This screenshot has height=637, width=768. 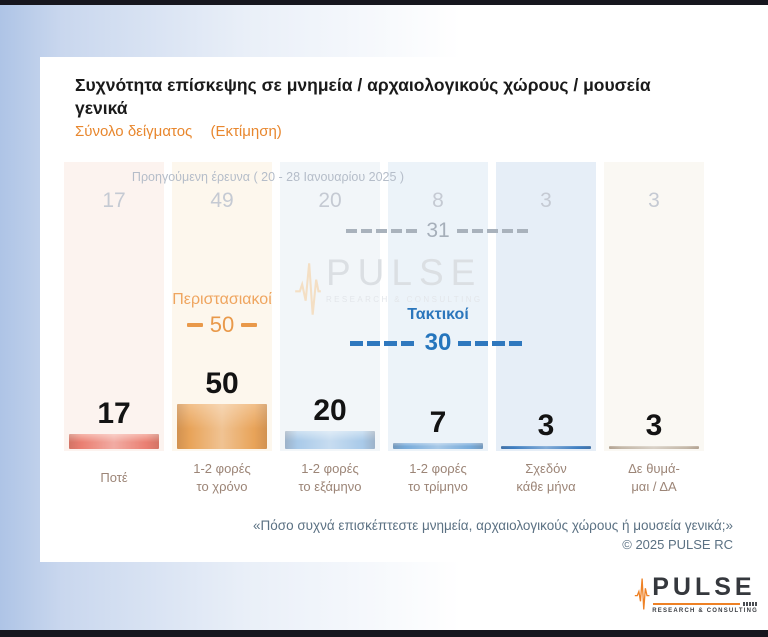 I want to click on category-label: 1-2 φορές το τρίμηνο, so click(x=438, y=477).